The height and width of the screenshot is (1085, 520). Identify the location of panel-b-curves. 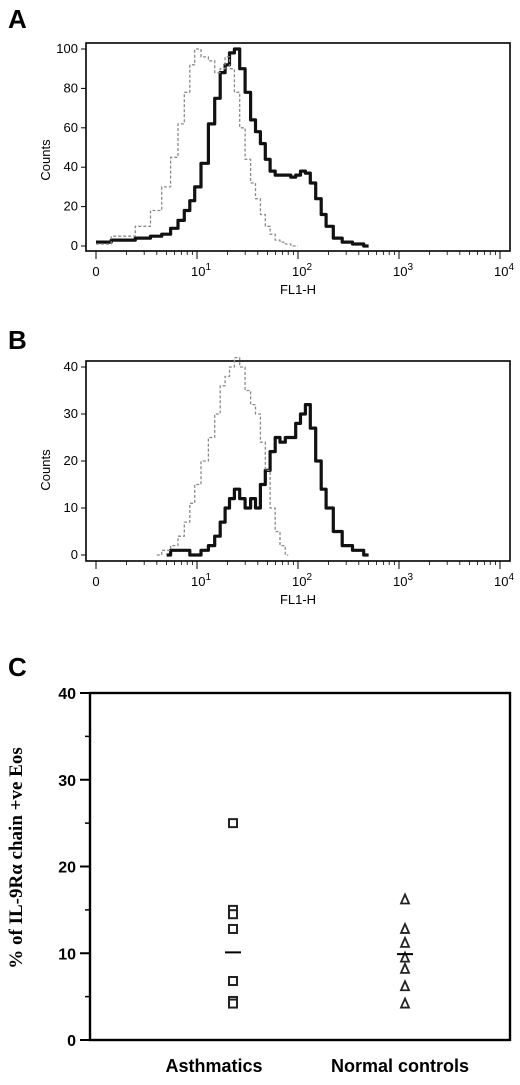
(262, 456).